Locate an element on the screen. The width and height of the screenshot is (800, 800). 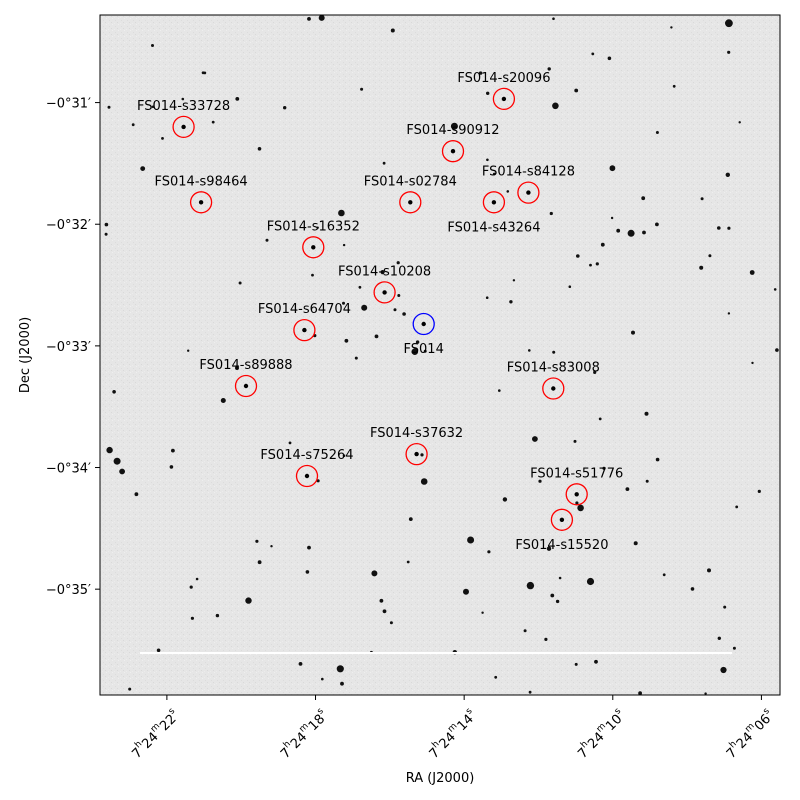
x-tick-label: 7h24m06s is located at coordinates (749, 734).